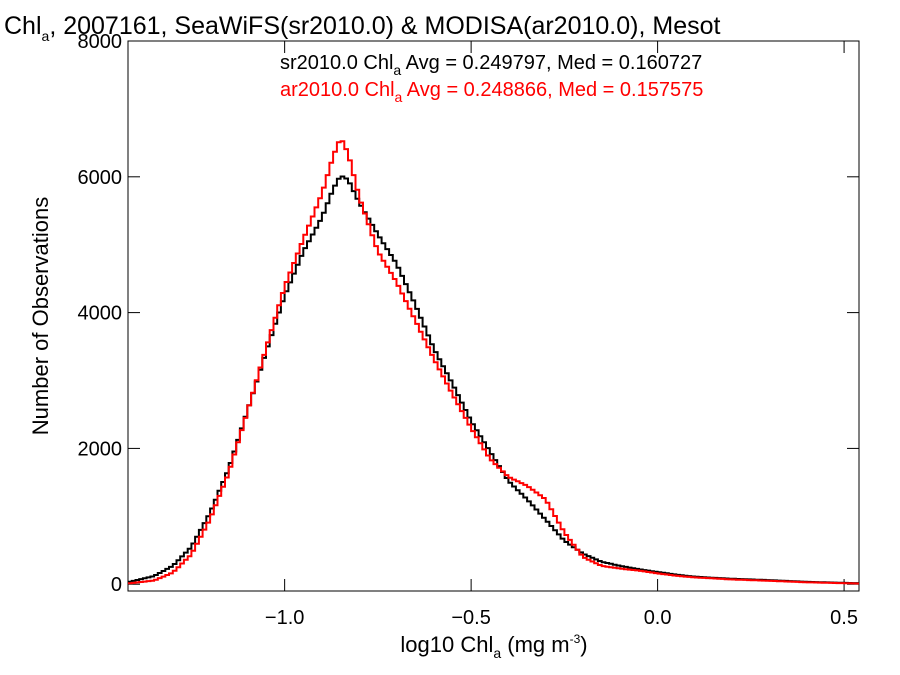  I want to click on x-tick-label: −0.5, so click(470, 618).